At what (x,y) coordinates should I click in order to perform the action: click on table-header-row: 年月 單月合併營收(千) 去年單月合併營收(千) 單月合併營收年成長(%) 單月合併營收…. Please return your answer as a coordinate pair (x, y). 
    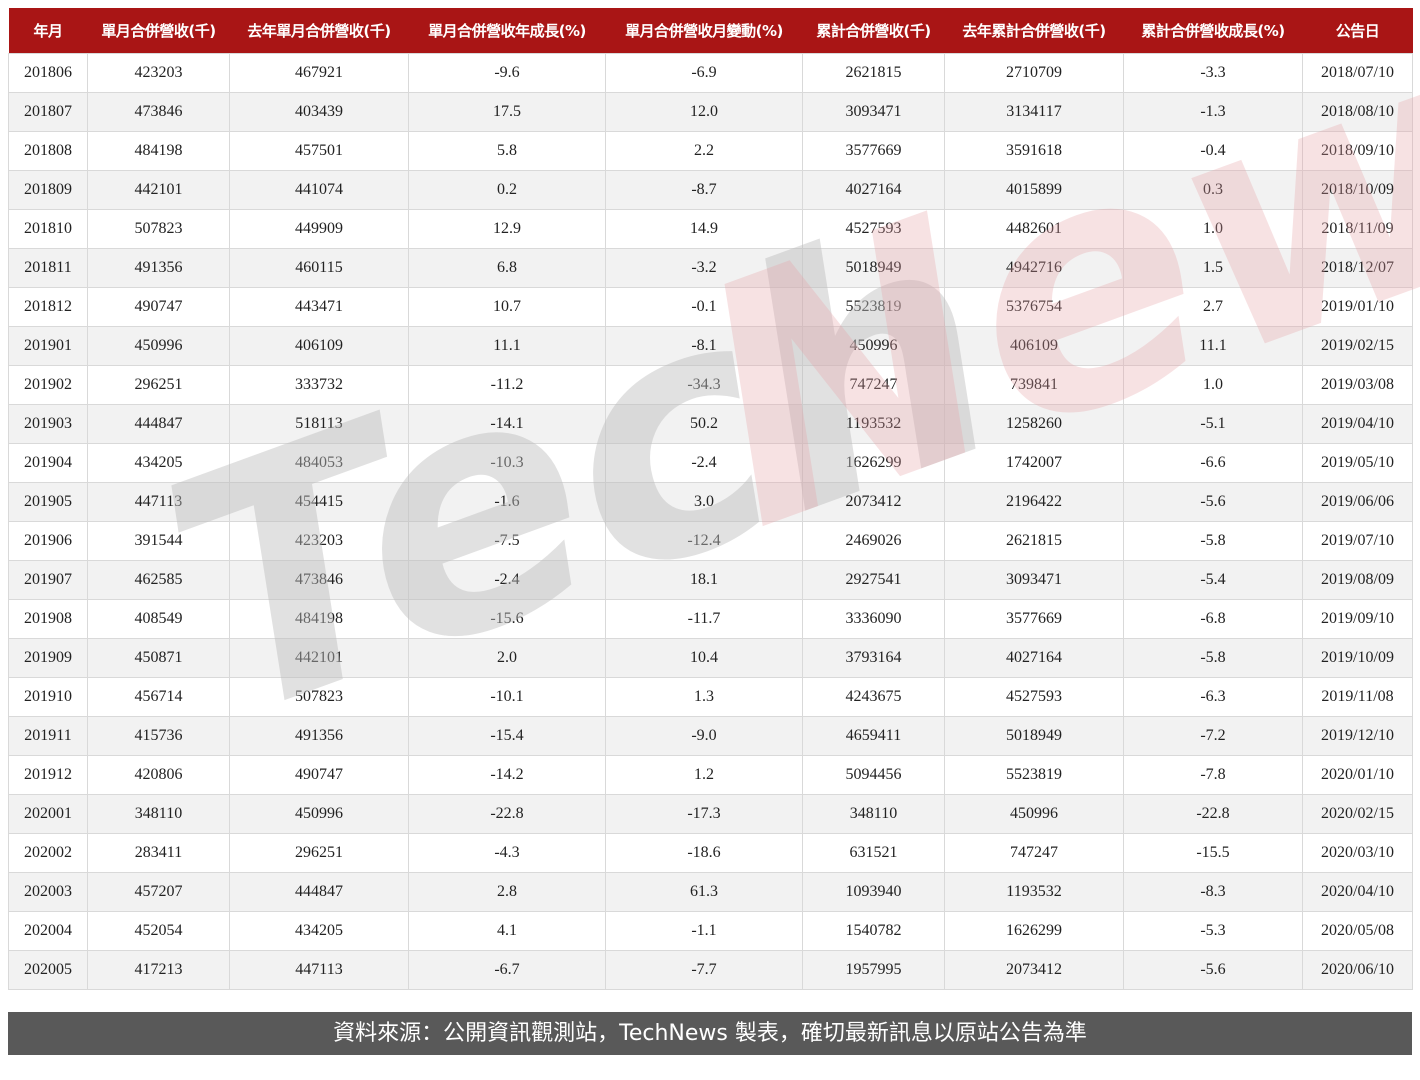
    Looking at the image, I should click on (710, 31).